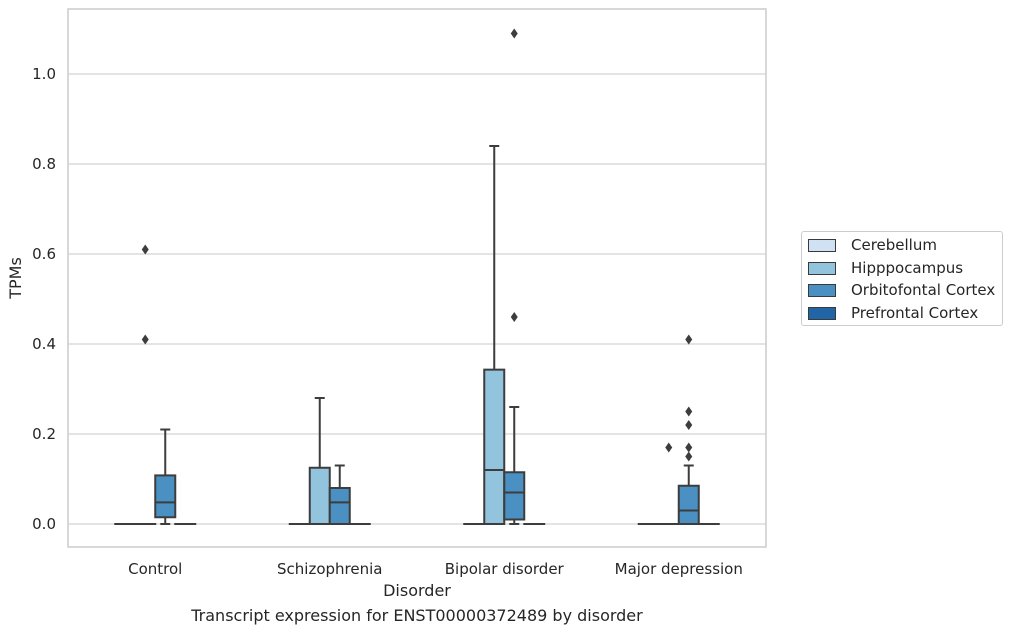 The image size is (1014, 634). I want to click on x-tick-label: Control, so click(155, 569).